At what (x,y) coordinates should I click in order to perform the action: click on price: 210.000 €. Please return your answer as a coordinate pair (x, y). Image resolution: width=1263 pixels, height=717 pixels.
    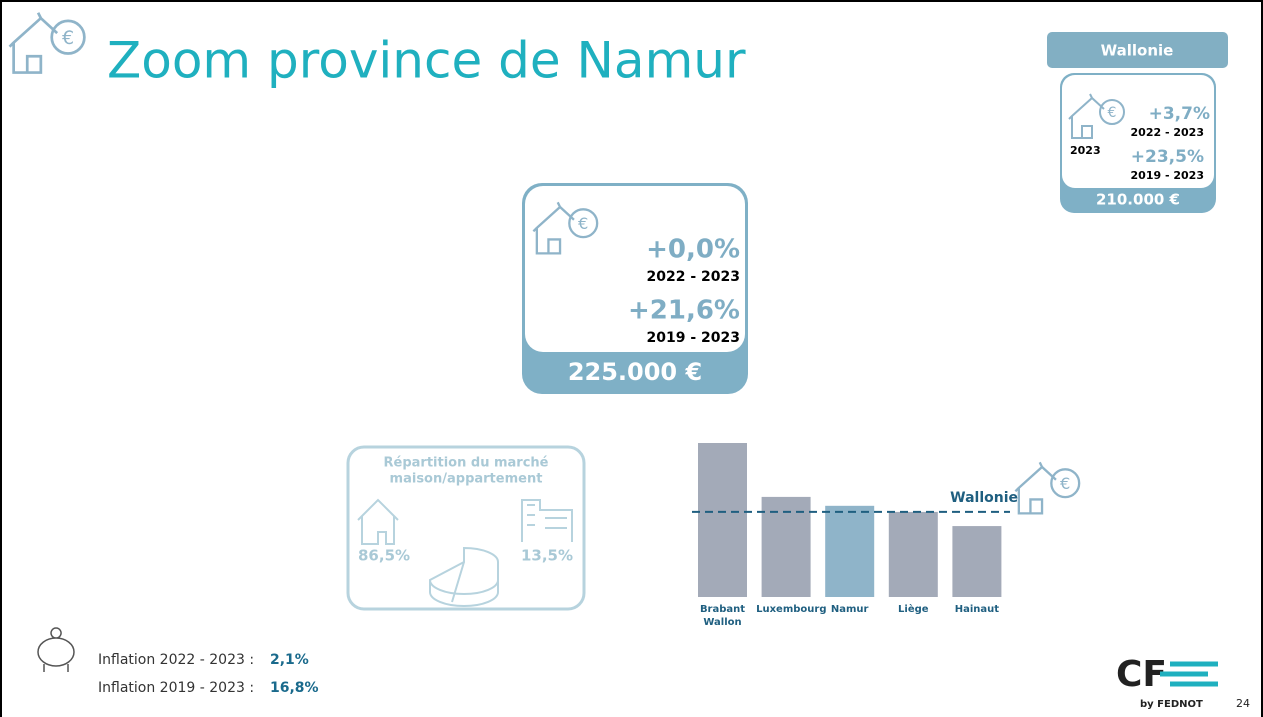
    Looking at the image, I should click on (1138, 200).